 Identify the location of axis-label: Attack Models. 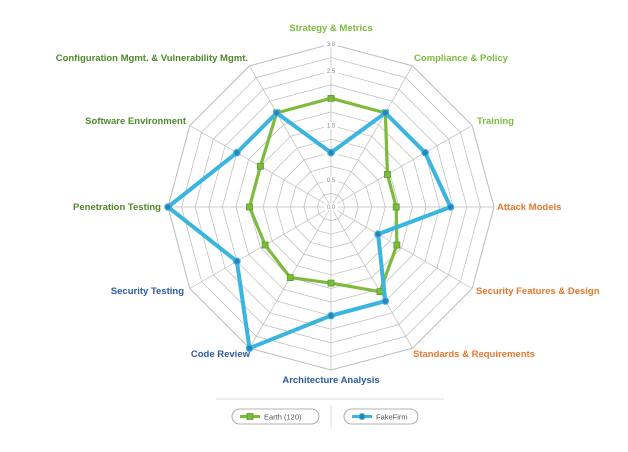
(529, 207).